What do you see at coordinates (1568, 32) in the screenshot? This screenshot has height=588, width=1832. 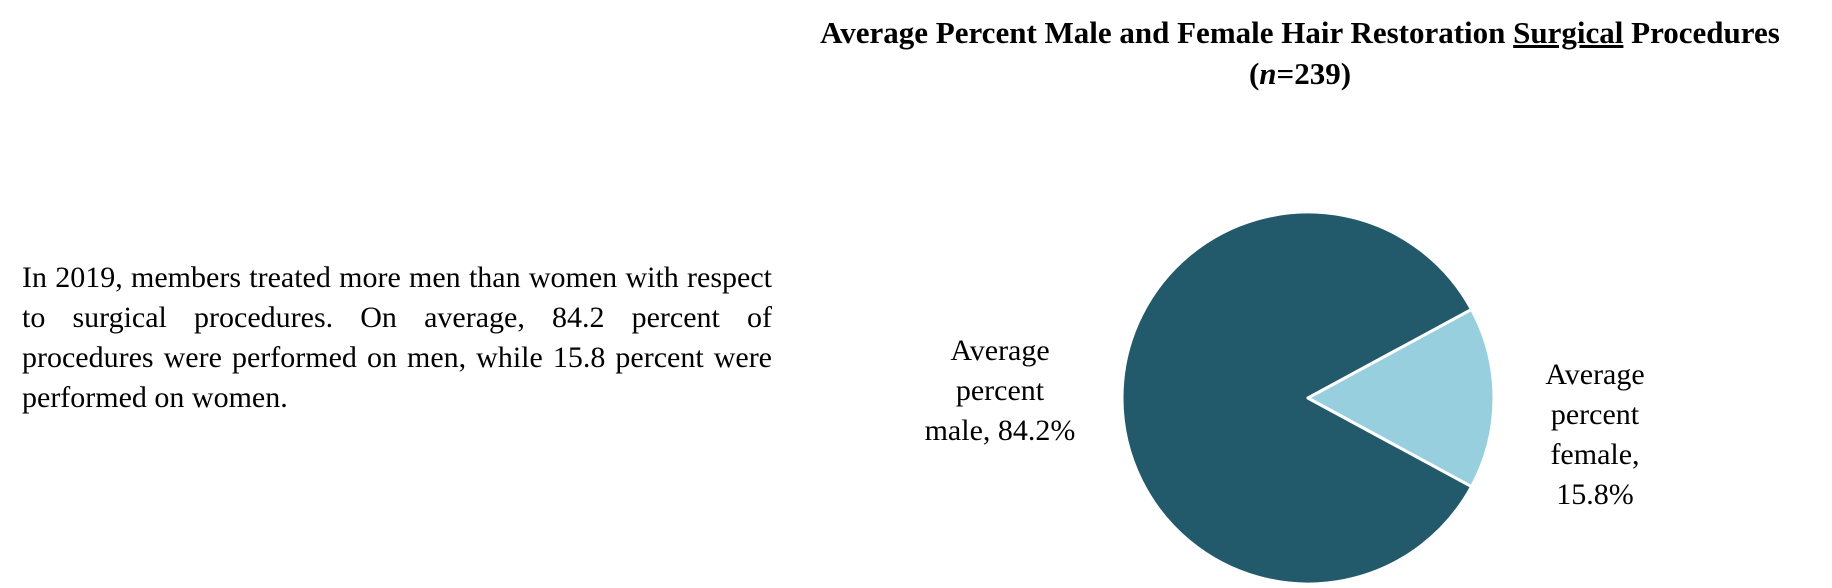 I see `chart-title-underlined: Surgical` at bounding box center [1568, 32].